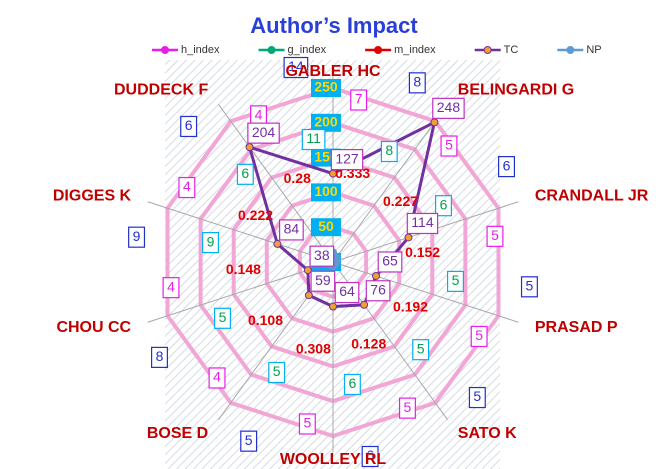  What do you see at coordinates (333, 71) in the screenshot?
I see `category-label: GABLER HC` at bounding box center [333, 71].